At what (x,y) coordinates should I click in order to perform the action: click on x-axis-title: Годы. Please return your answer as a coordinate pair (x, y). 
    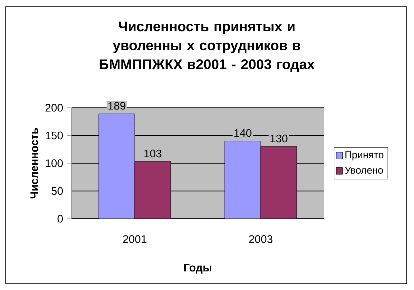
    Looking at the image, I should click on (198, 269).